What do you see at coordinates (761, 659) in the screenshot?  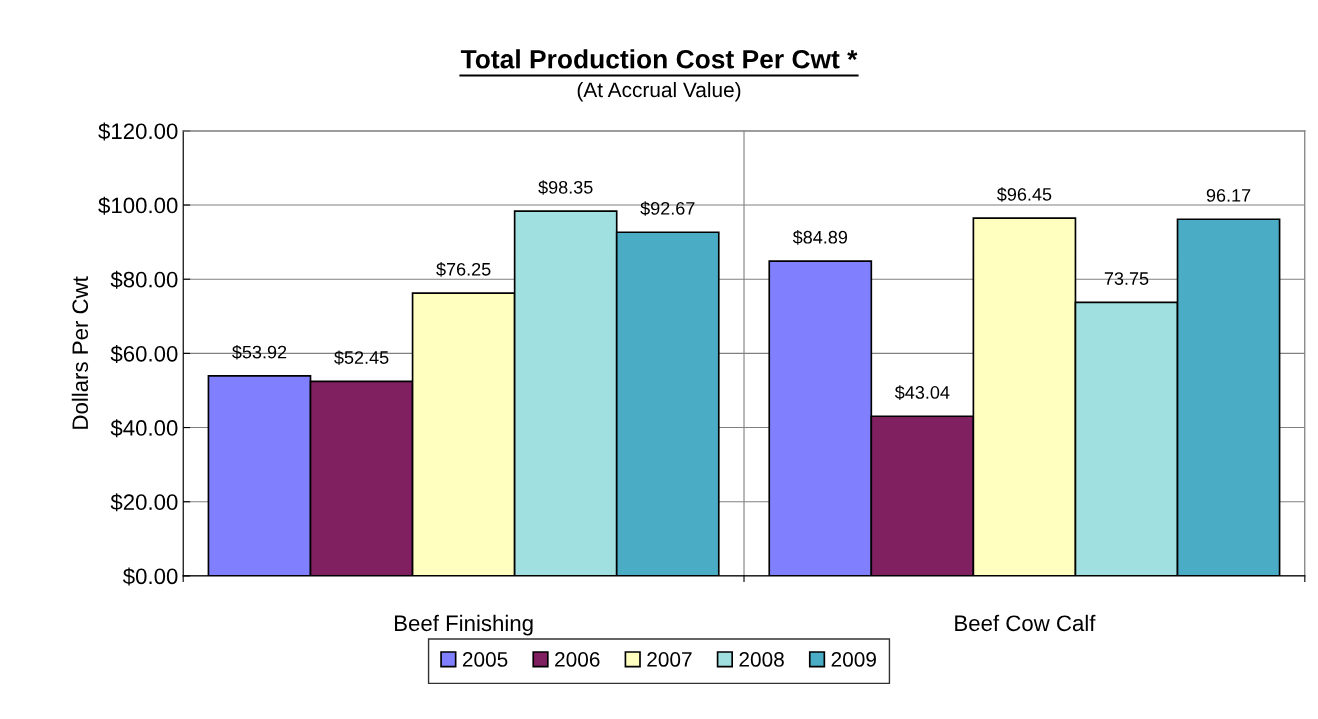 I see `legend-label: 2008` at bounding box center [761, 659].